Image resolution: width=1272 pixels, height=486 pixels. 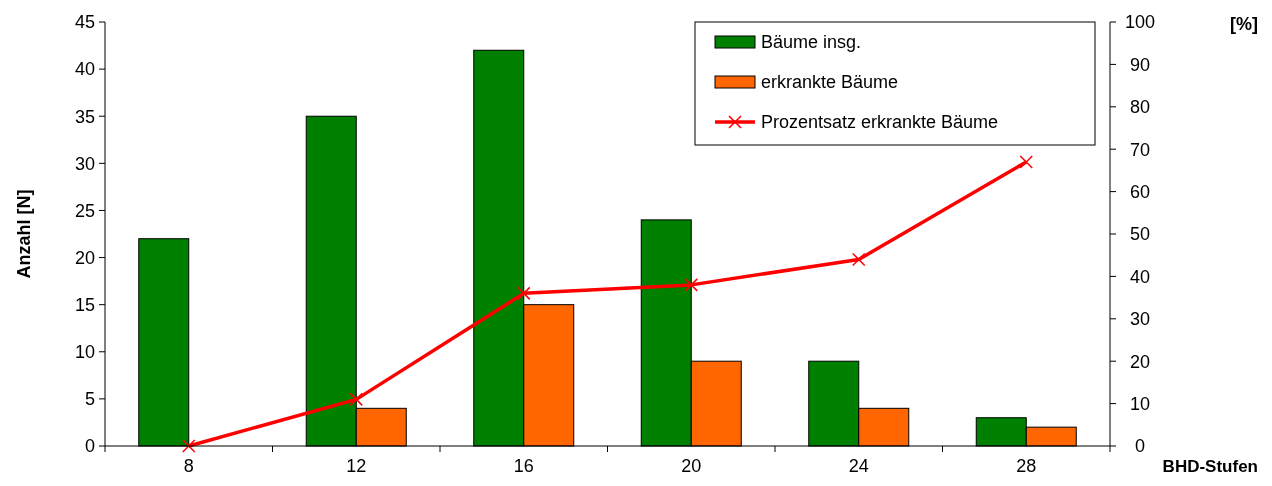 What do you see at coordinates (858, 466) in the screenshot?
I see `x-tick-label: 24` at bounding box center [858, 466].